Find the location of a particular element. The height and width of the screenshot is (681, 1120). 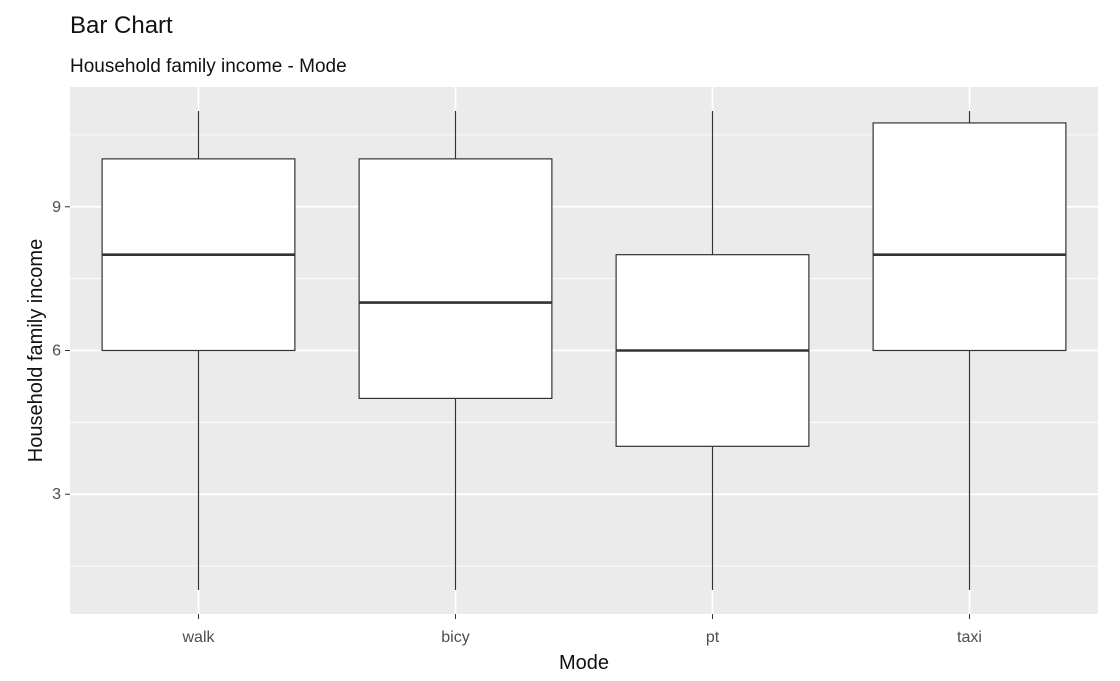

box-bicy is located at coordinates (455, 350).